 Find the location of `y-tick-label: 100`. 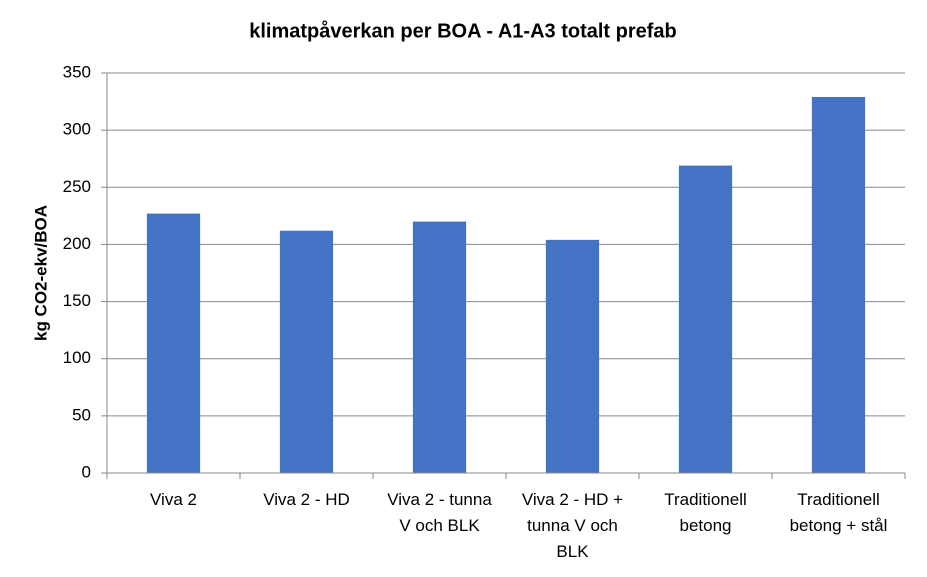

y-tick-label: 100 is located at coordinates (77, 357).